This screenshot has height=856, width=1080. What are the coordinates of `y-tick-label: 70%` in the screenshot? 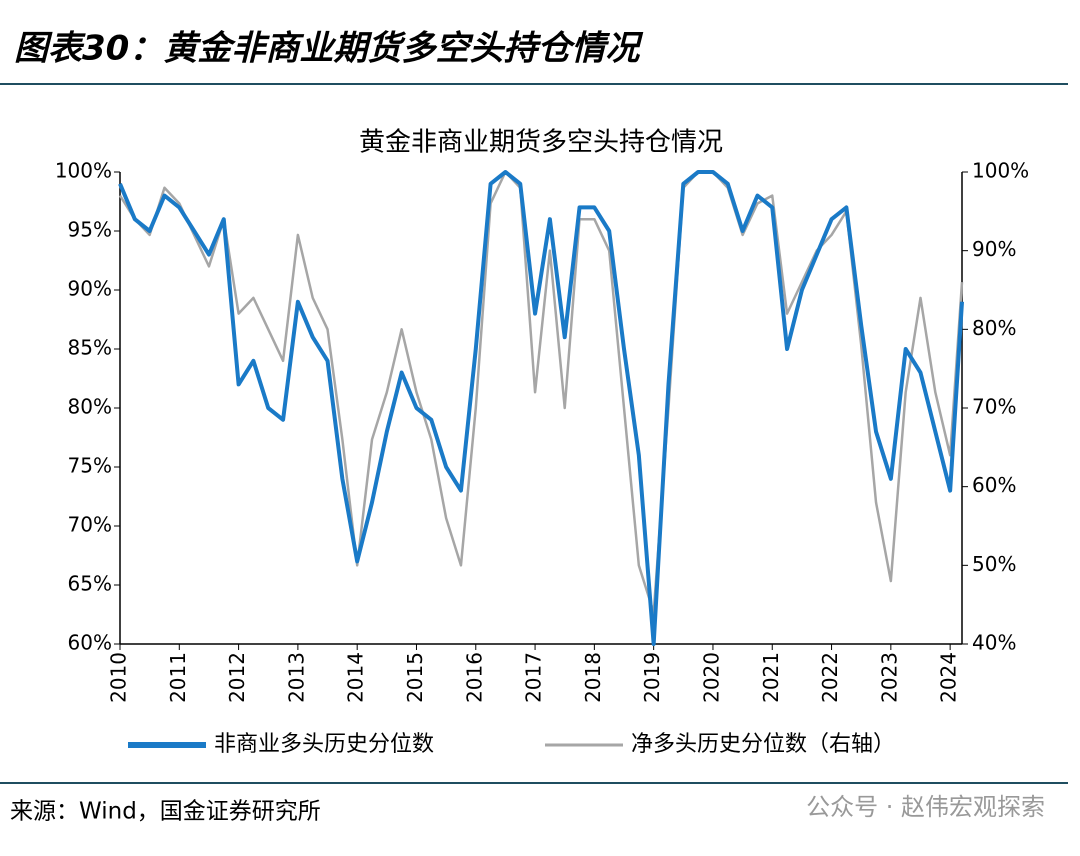 It's located at (90, 525).